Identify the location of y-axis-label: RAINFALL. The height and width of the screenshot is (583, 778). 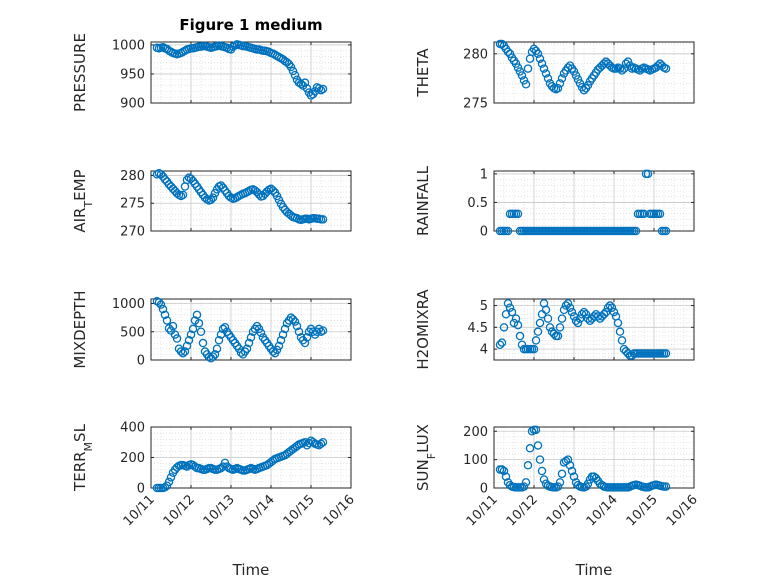
(423, 200).